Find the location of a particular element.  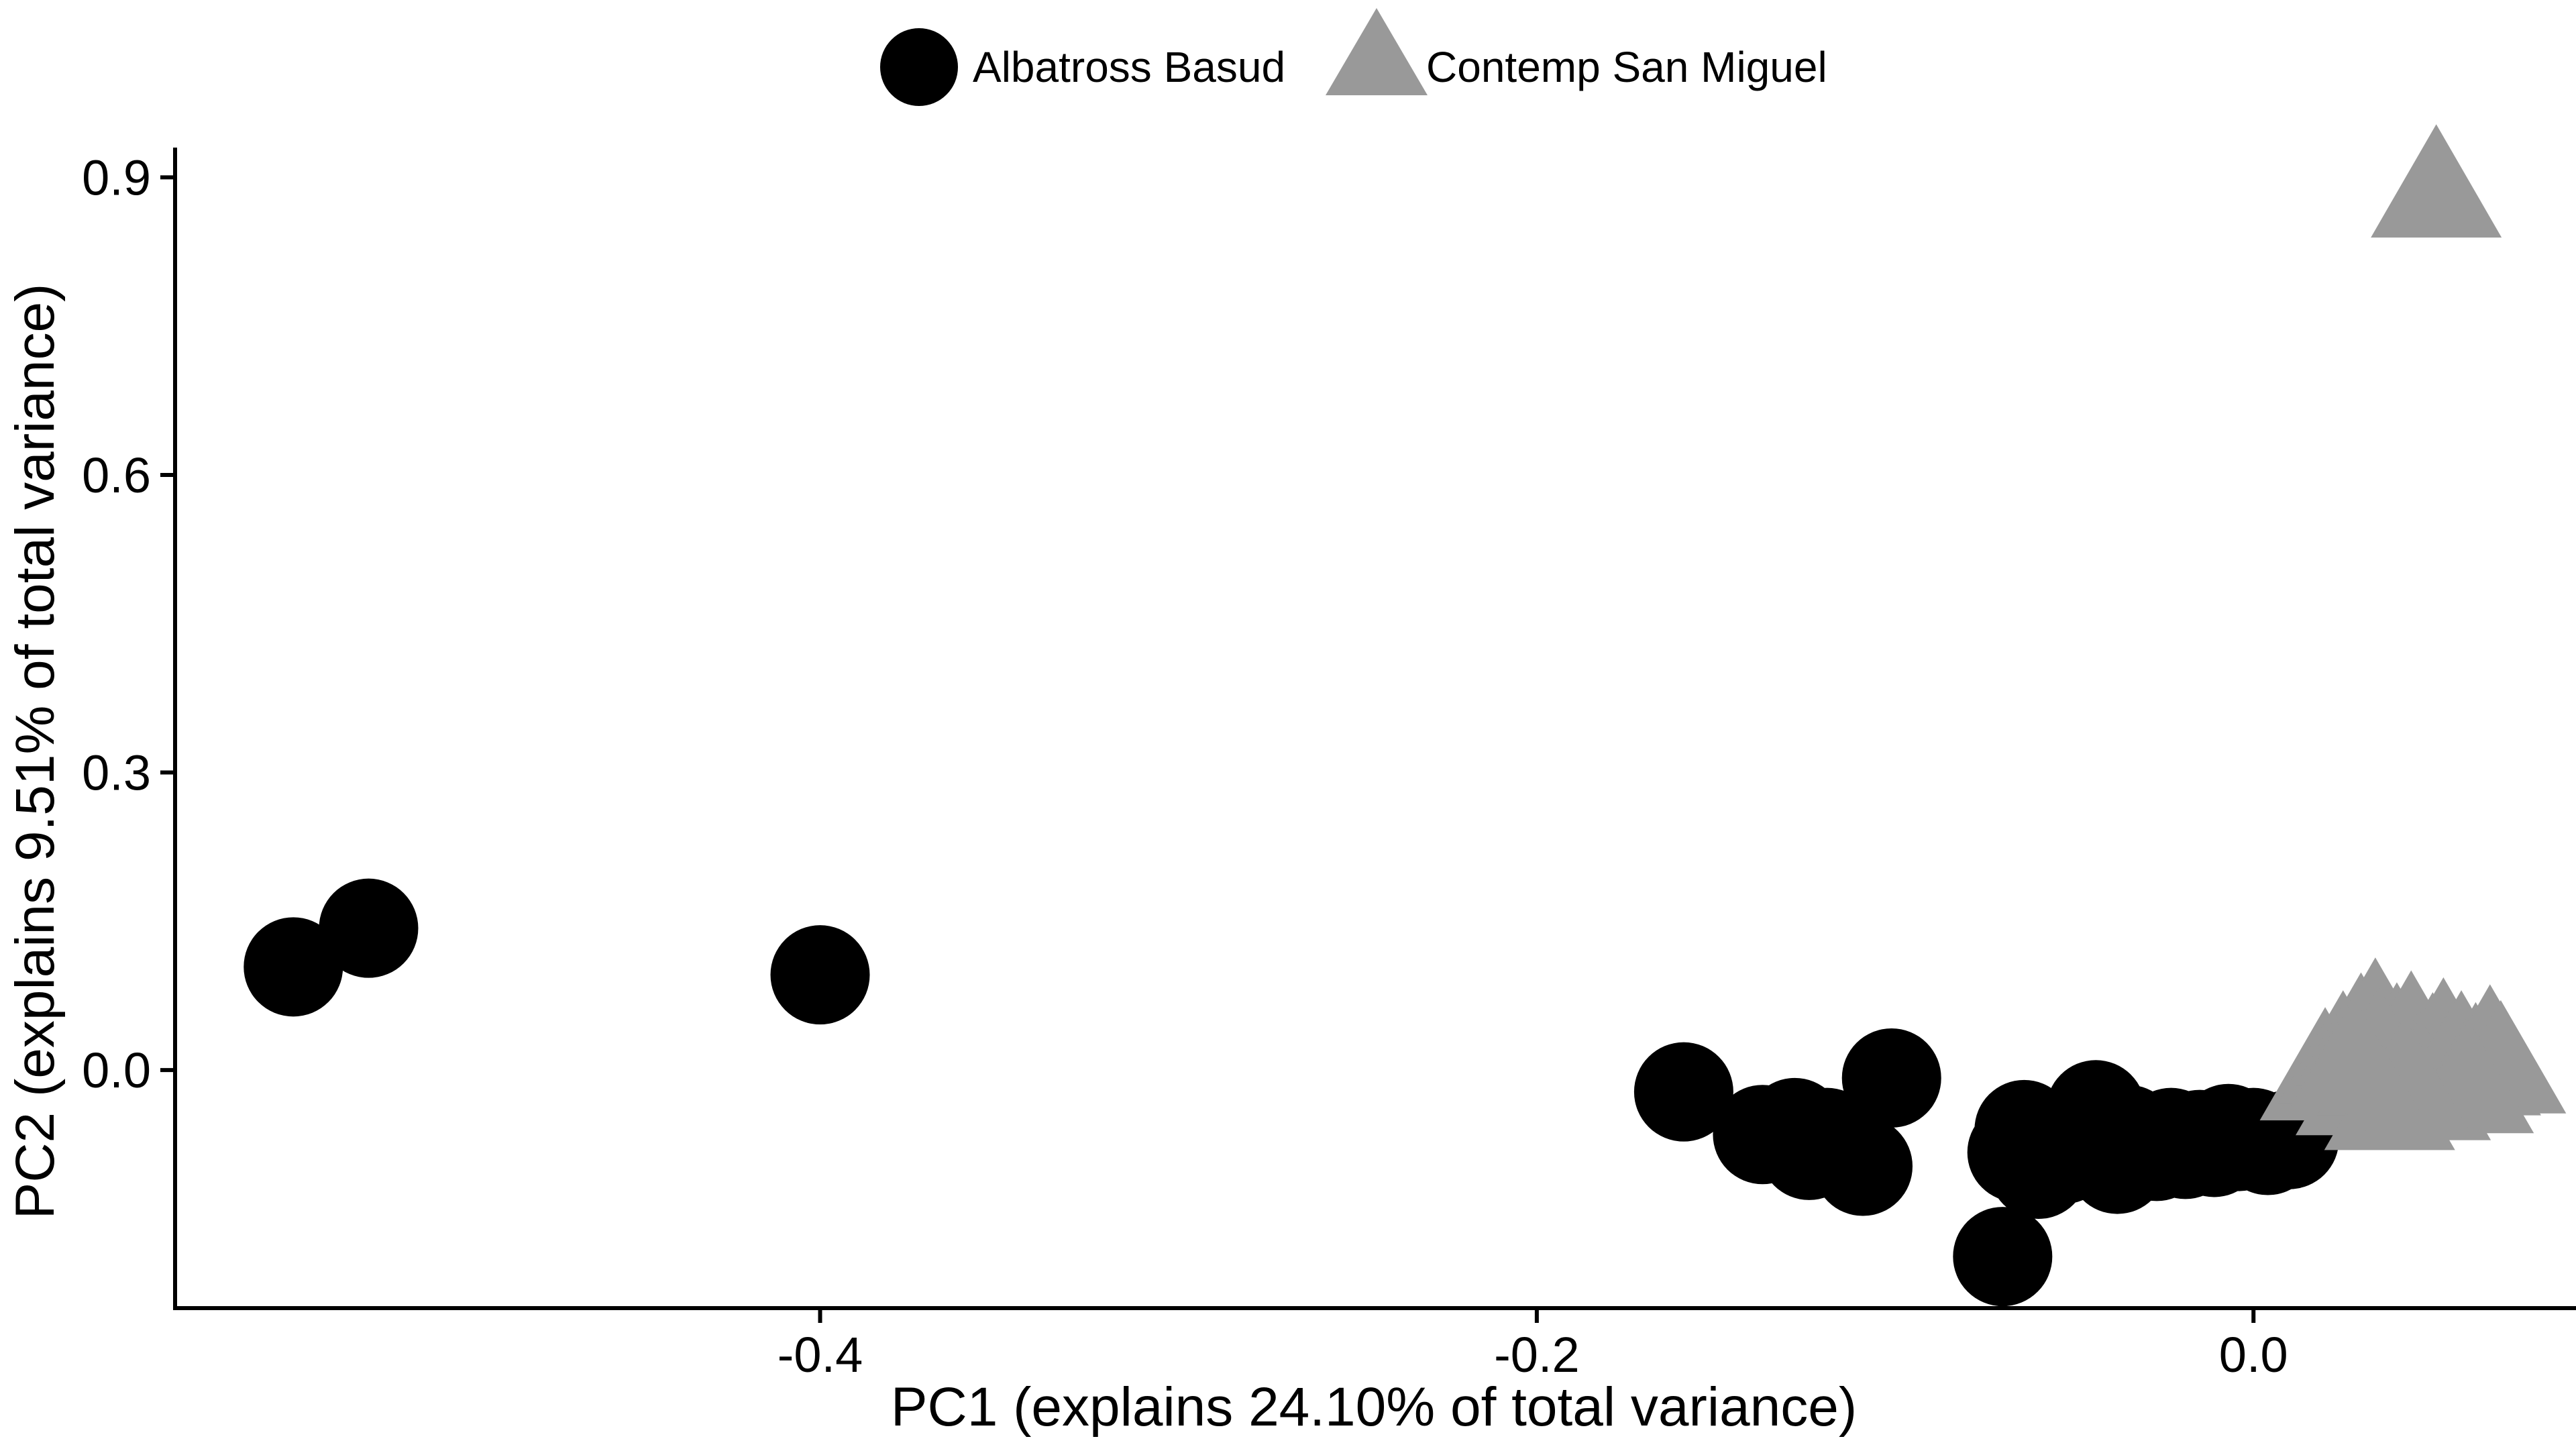

legend-label-contemp-san-miguel: Contemp San Miguel is located at coordinates (1626, 67).